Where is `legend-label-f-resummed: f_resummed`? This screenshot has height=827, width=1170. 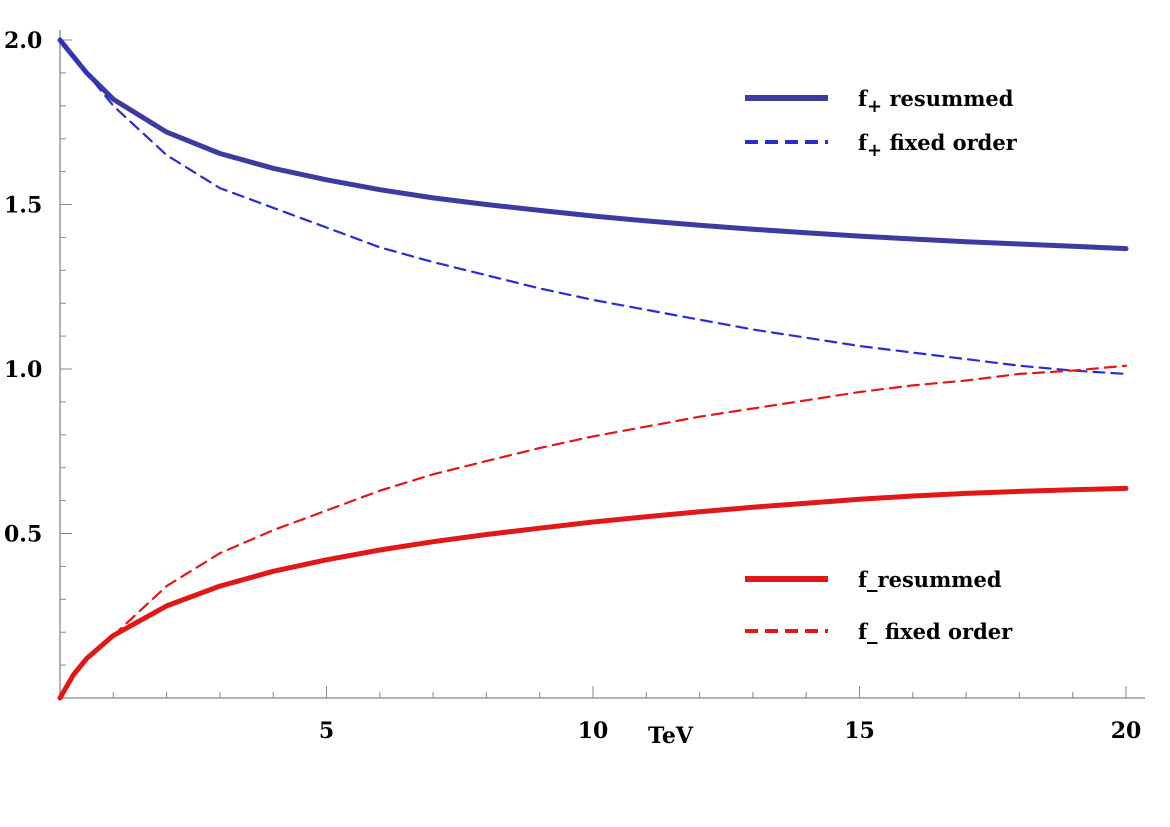
legend-label-f-resummed: f_resummed is located at coordinates (930, 579).